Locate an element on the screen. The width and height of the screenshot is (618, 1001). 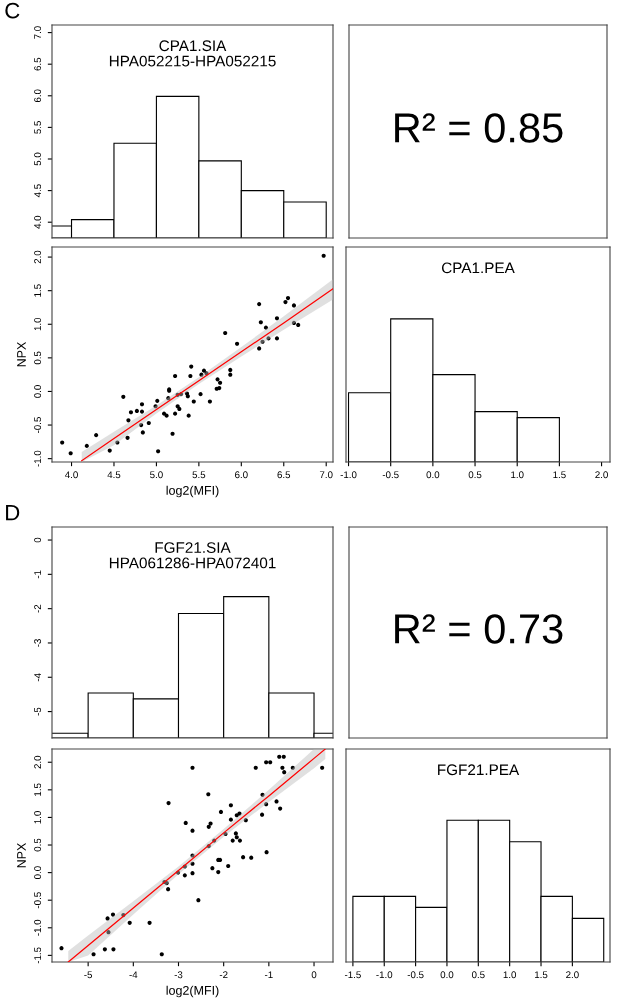
y-tick-label: -4 is located at coordinates (37, 677).